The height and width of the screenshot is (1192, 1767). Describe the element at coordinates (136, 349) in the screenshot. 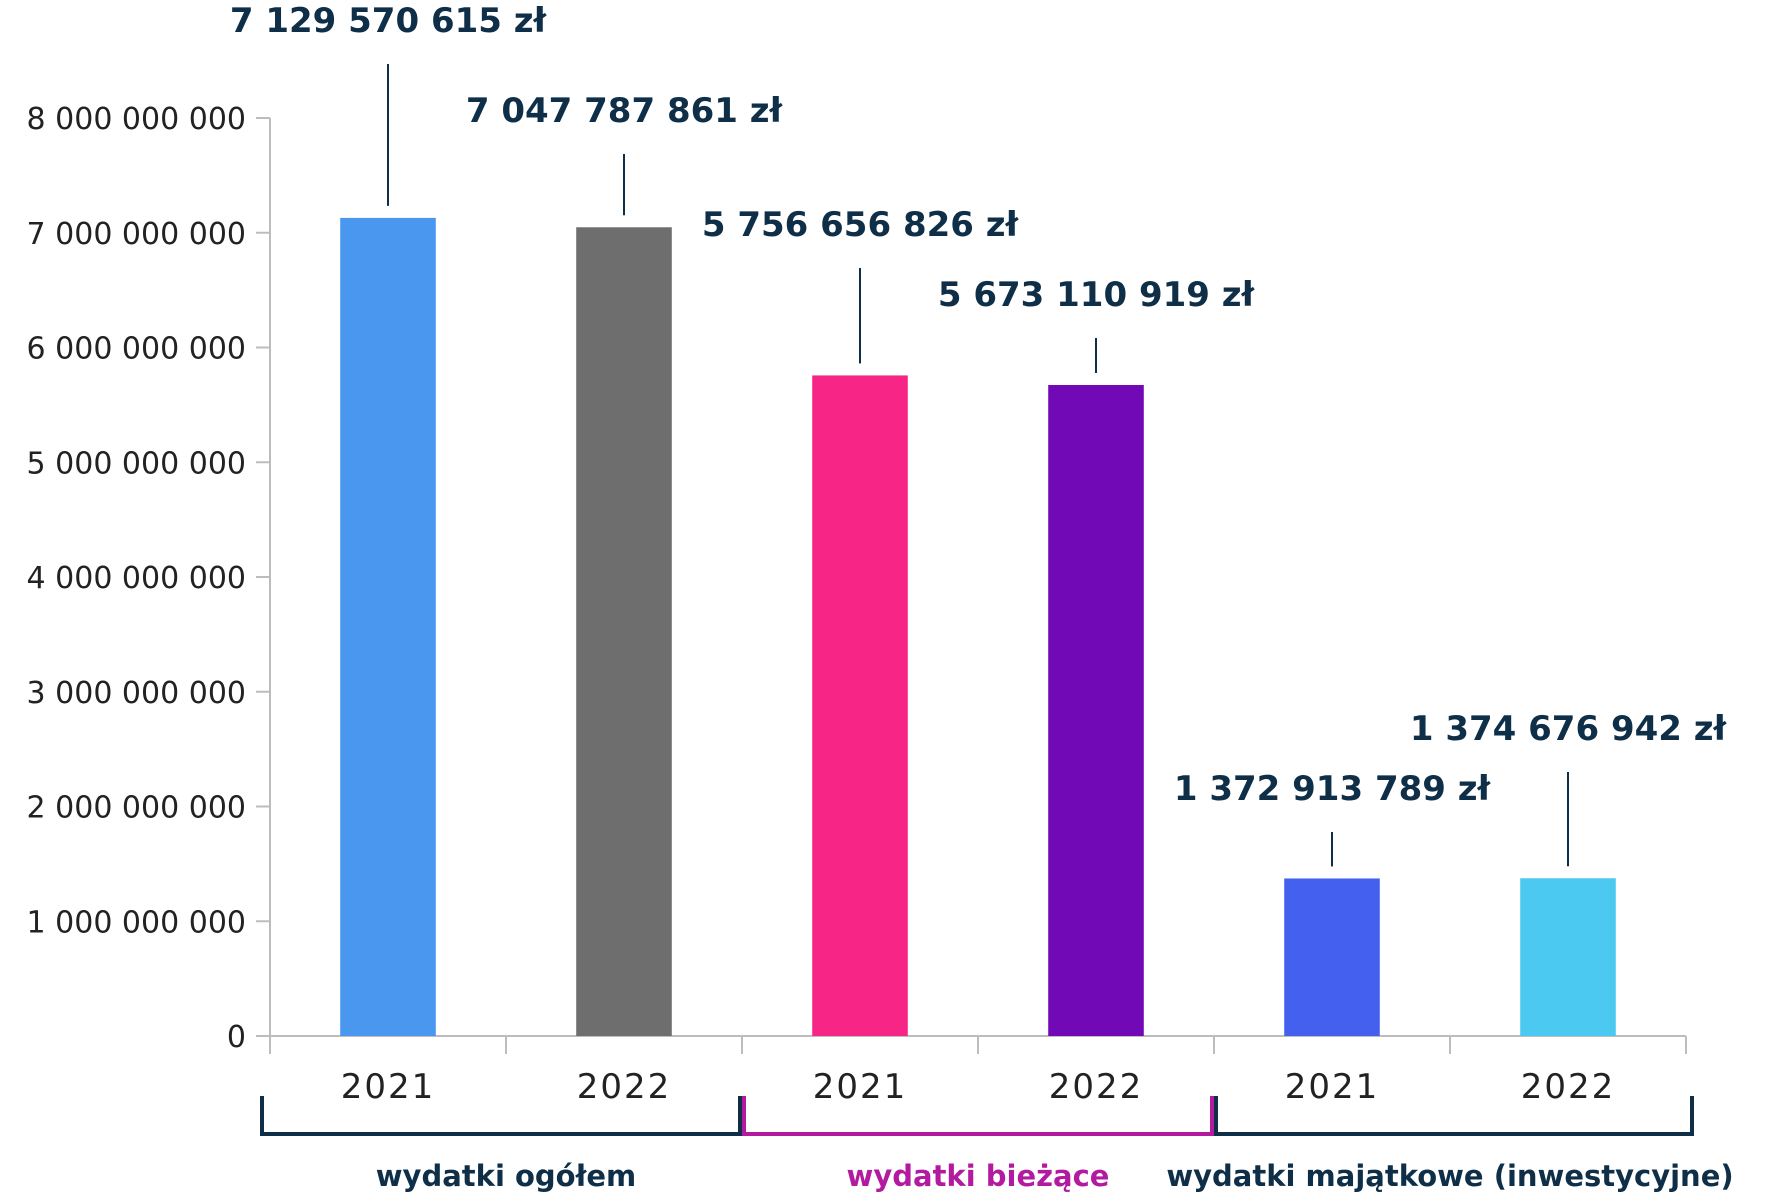

I see `y-tick-label: 6 000 000 000` at that location.